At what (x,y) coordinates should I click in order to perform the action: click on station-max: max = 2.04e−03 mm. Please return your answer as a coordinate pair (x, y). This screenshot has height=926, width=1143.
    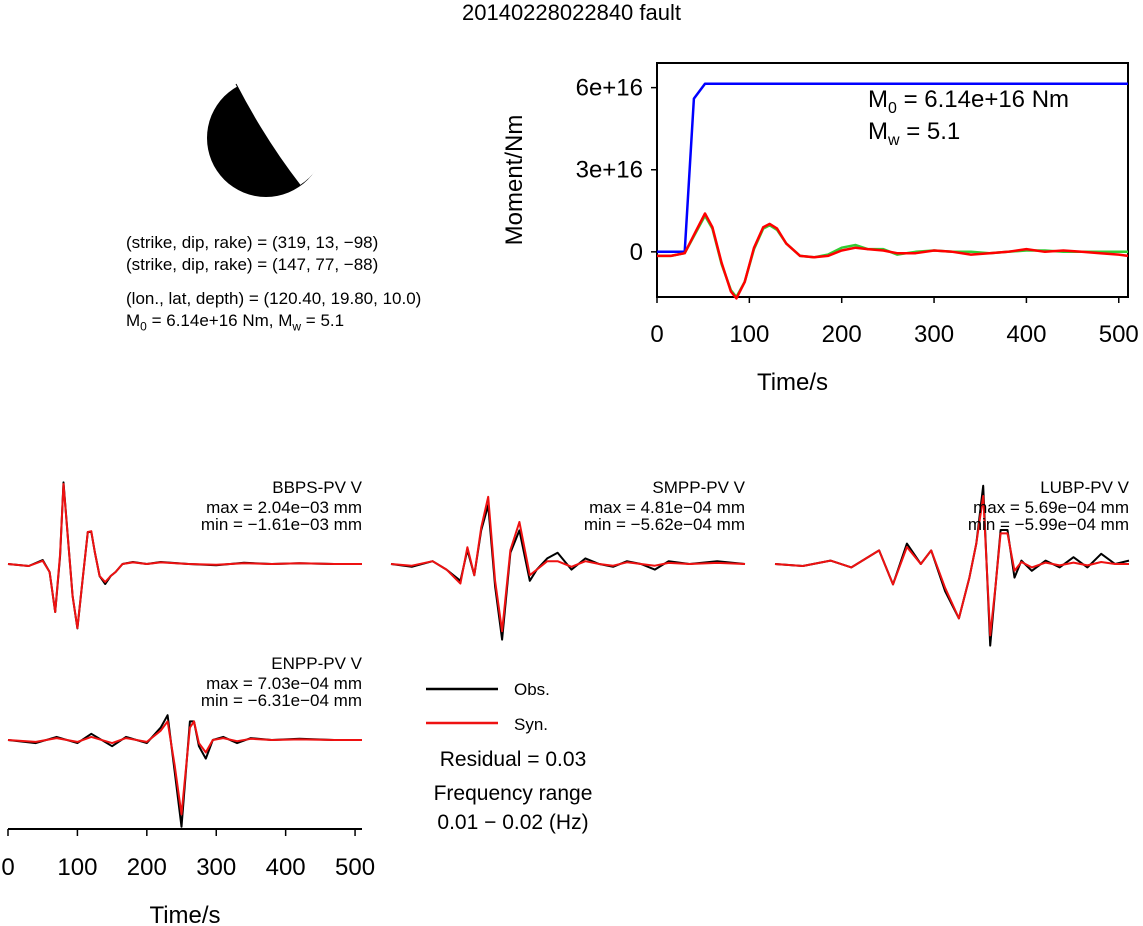
    Looking at the image, I should click on (284, 507).